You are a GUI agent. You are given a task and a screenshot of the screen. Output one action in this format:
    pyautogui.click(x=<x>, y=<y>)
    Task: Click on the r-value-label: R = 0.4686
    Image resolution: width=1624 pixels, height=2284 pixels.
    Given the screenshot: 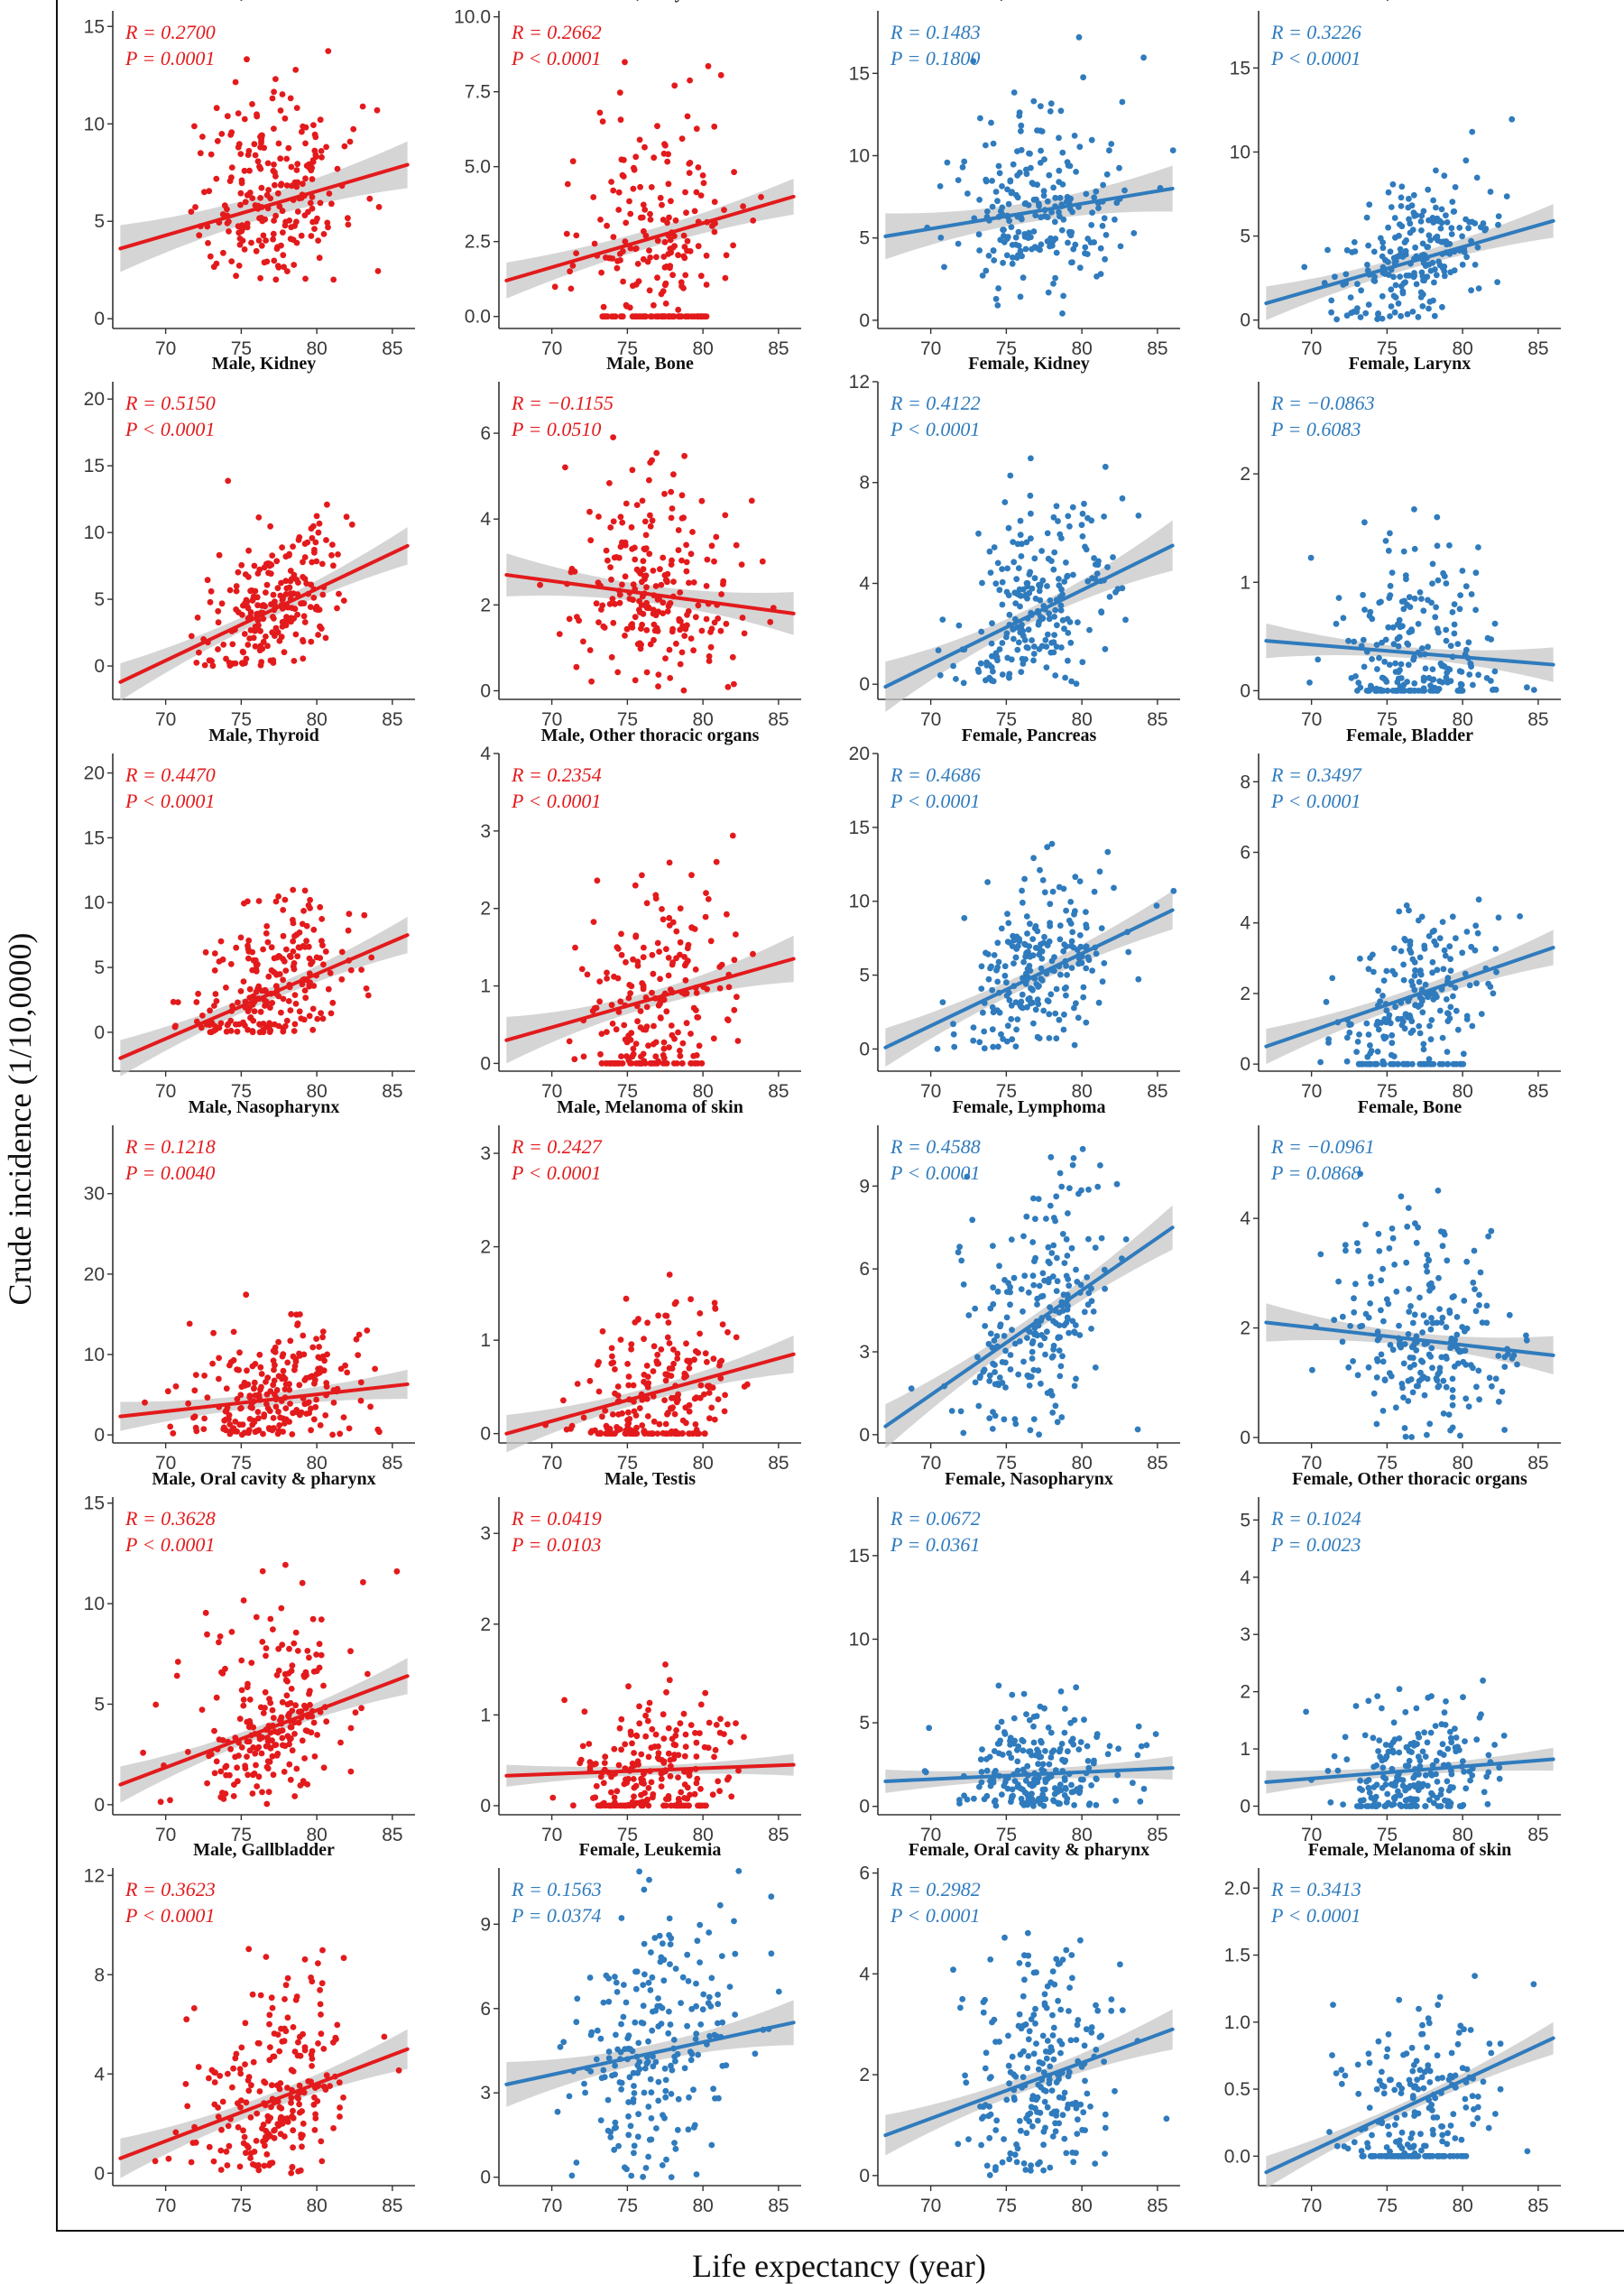 What is the action you would take?
    pyautogui.click(x=936, y=774)
    